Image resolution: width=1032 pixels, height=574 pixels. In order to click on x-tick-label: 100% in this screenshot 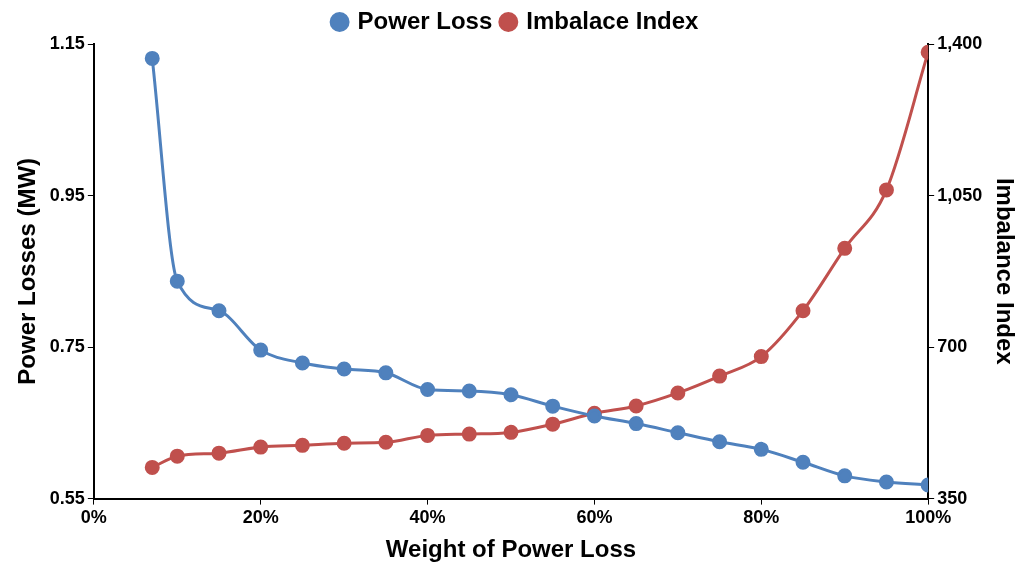, I will do `click(928, 517)`.